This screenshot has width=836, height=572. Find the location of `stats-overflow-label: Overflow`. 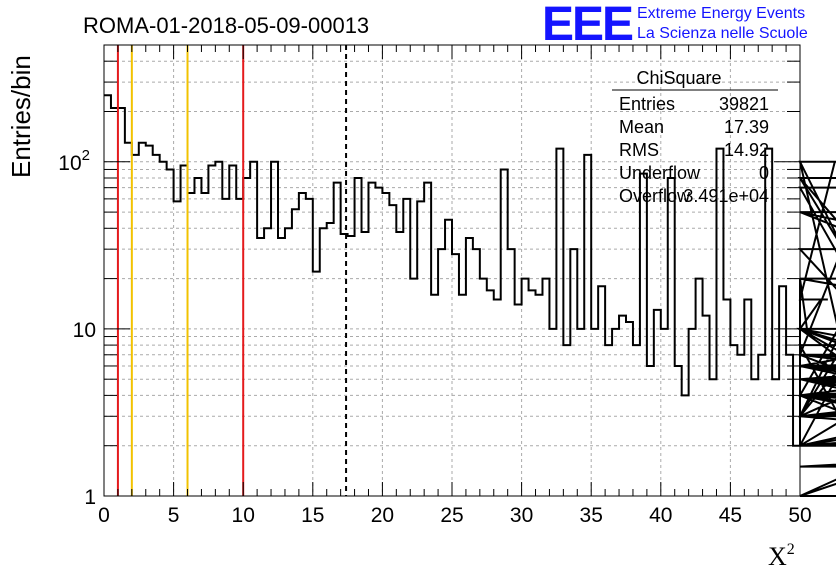

stats-overflow-label: Overflow is located at coordinates (655, 196).